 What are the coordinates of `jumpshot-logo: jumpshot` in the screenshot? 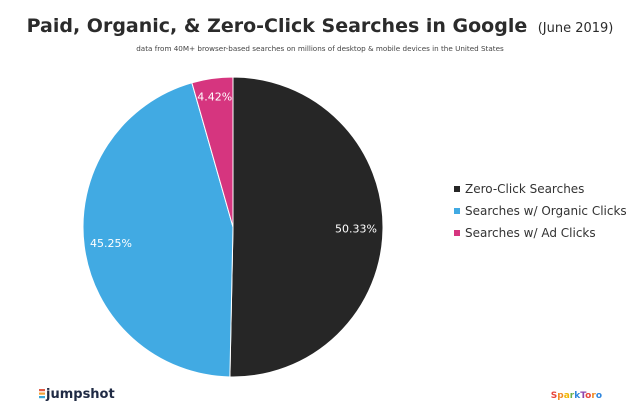 It's located at (77, 394).